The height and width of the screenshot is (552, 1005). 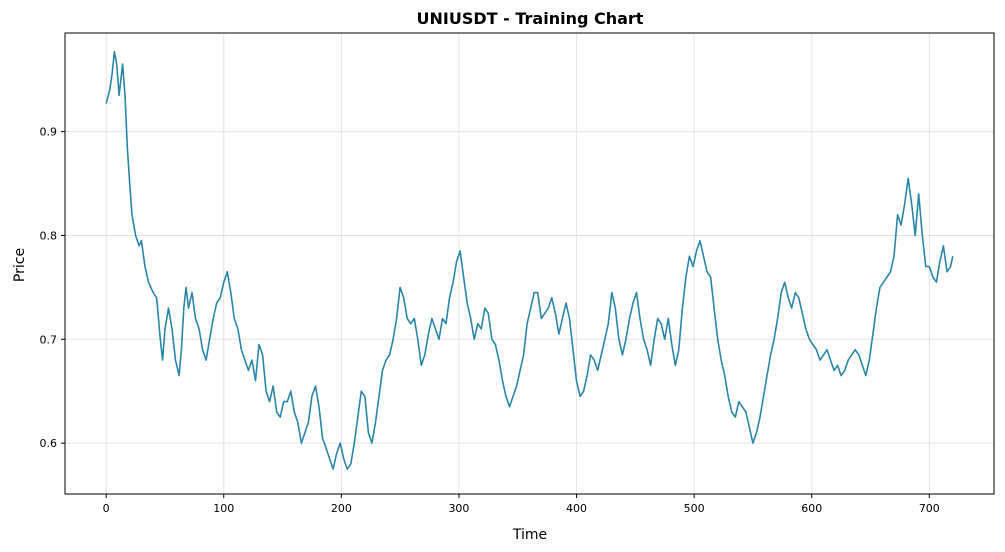 I want to click on y-tick-label: 0.7, so click(x=49, y=339).